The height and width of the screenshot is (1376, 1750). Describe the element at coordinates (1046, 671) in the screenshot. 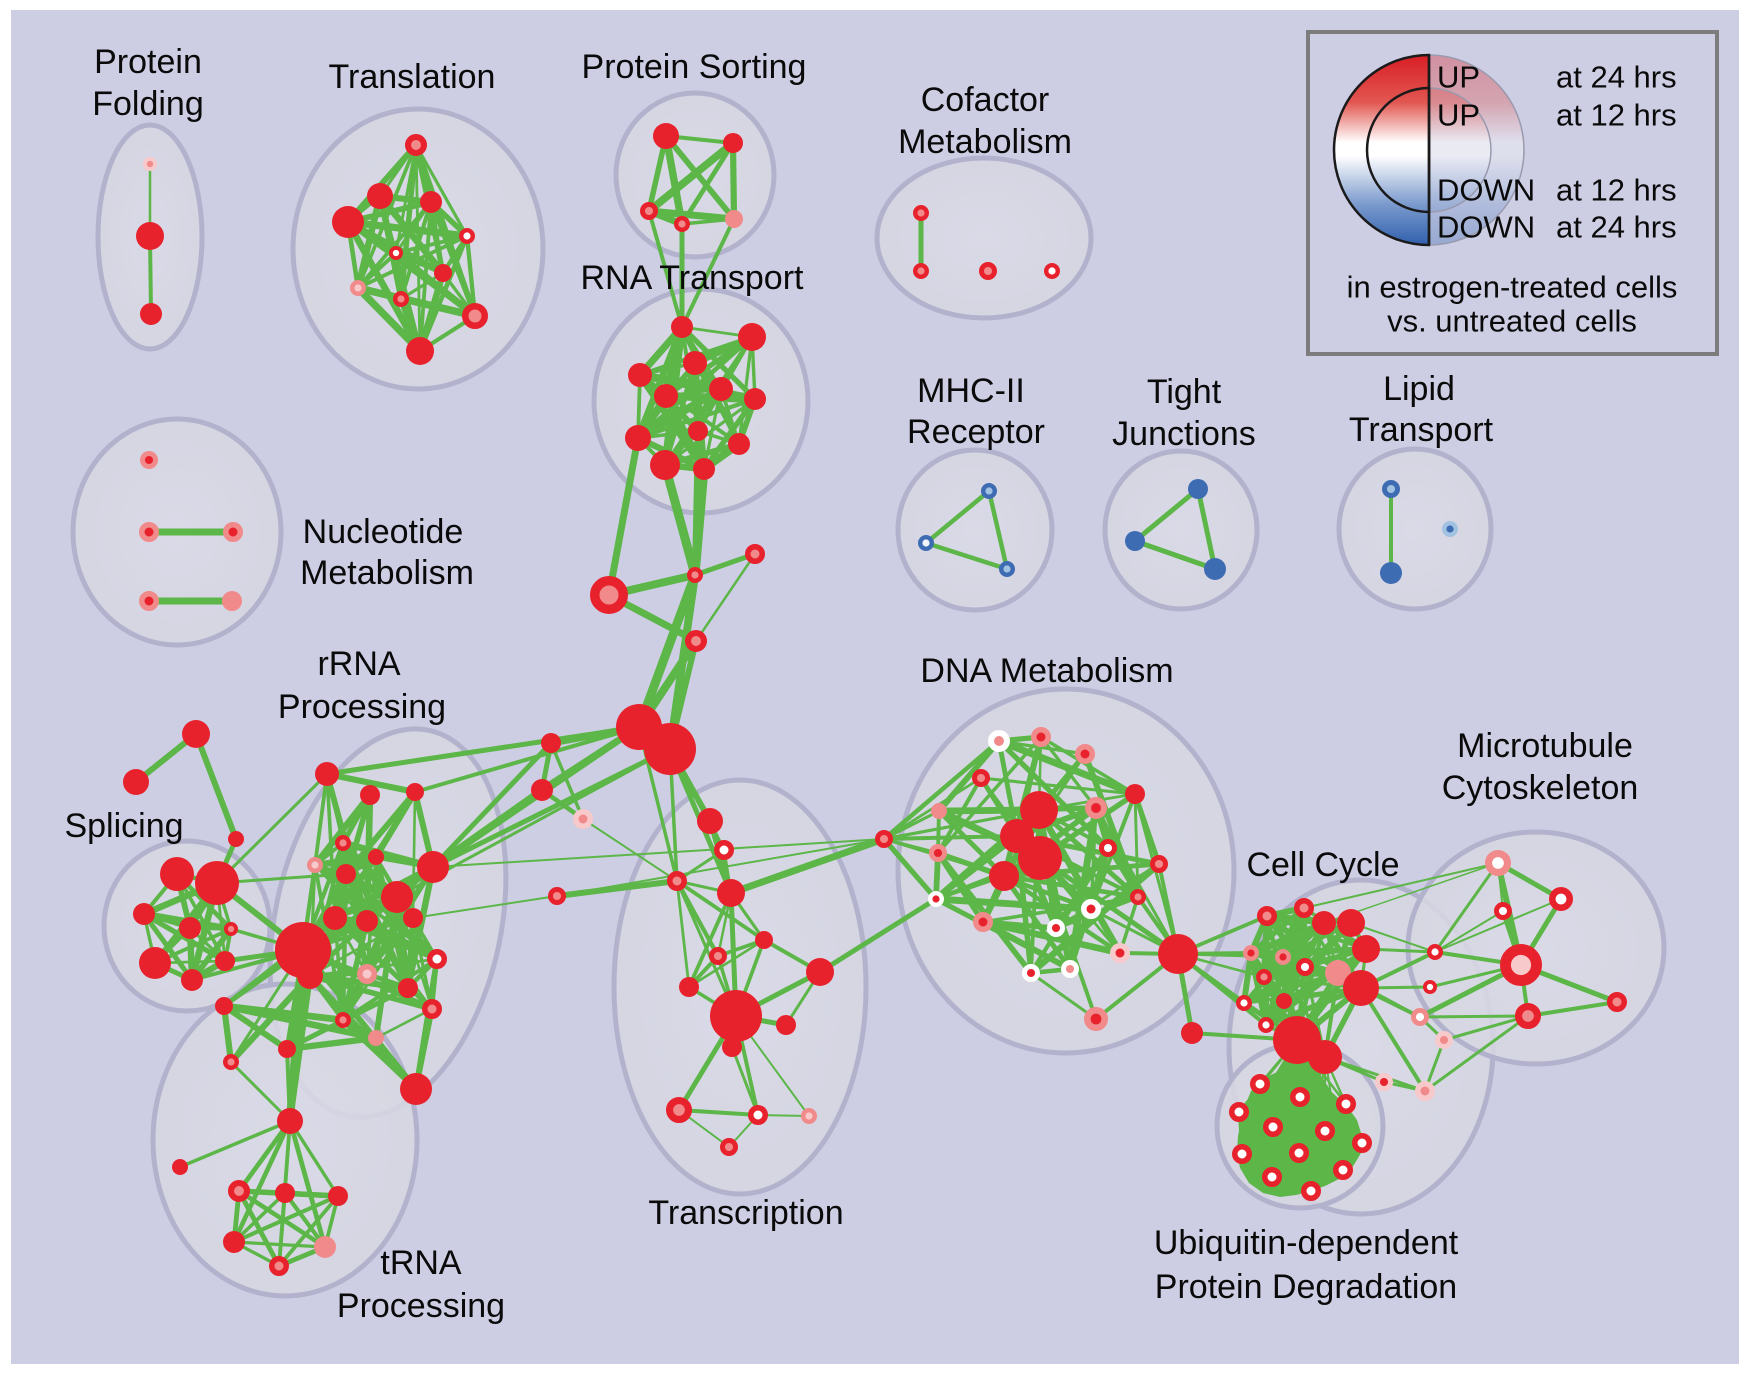

I see `svg-text: DNA Metabolism` at that location.